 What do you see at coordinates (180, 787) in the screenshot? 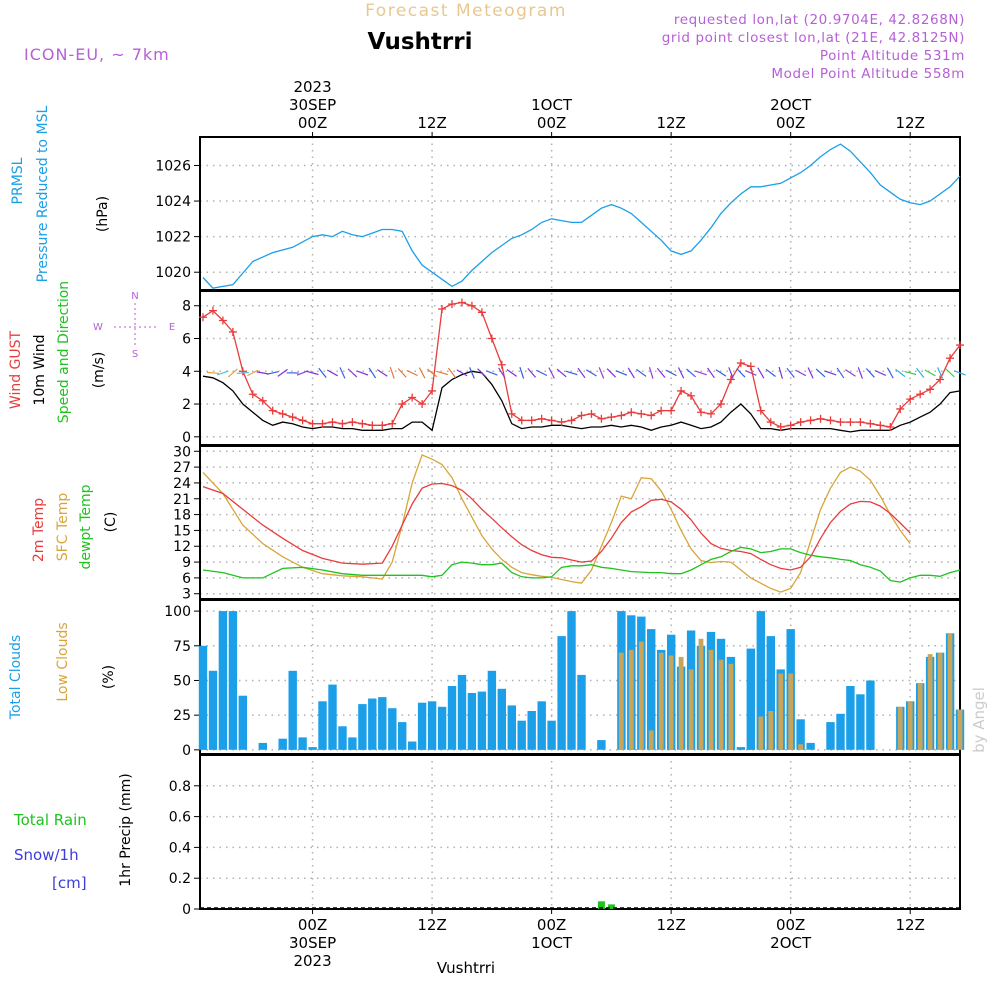
I see `precip-ytick-label: 0.8` at bounding box center [180, 787].